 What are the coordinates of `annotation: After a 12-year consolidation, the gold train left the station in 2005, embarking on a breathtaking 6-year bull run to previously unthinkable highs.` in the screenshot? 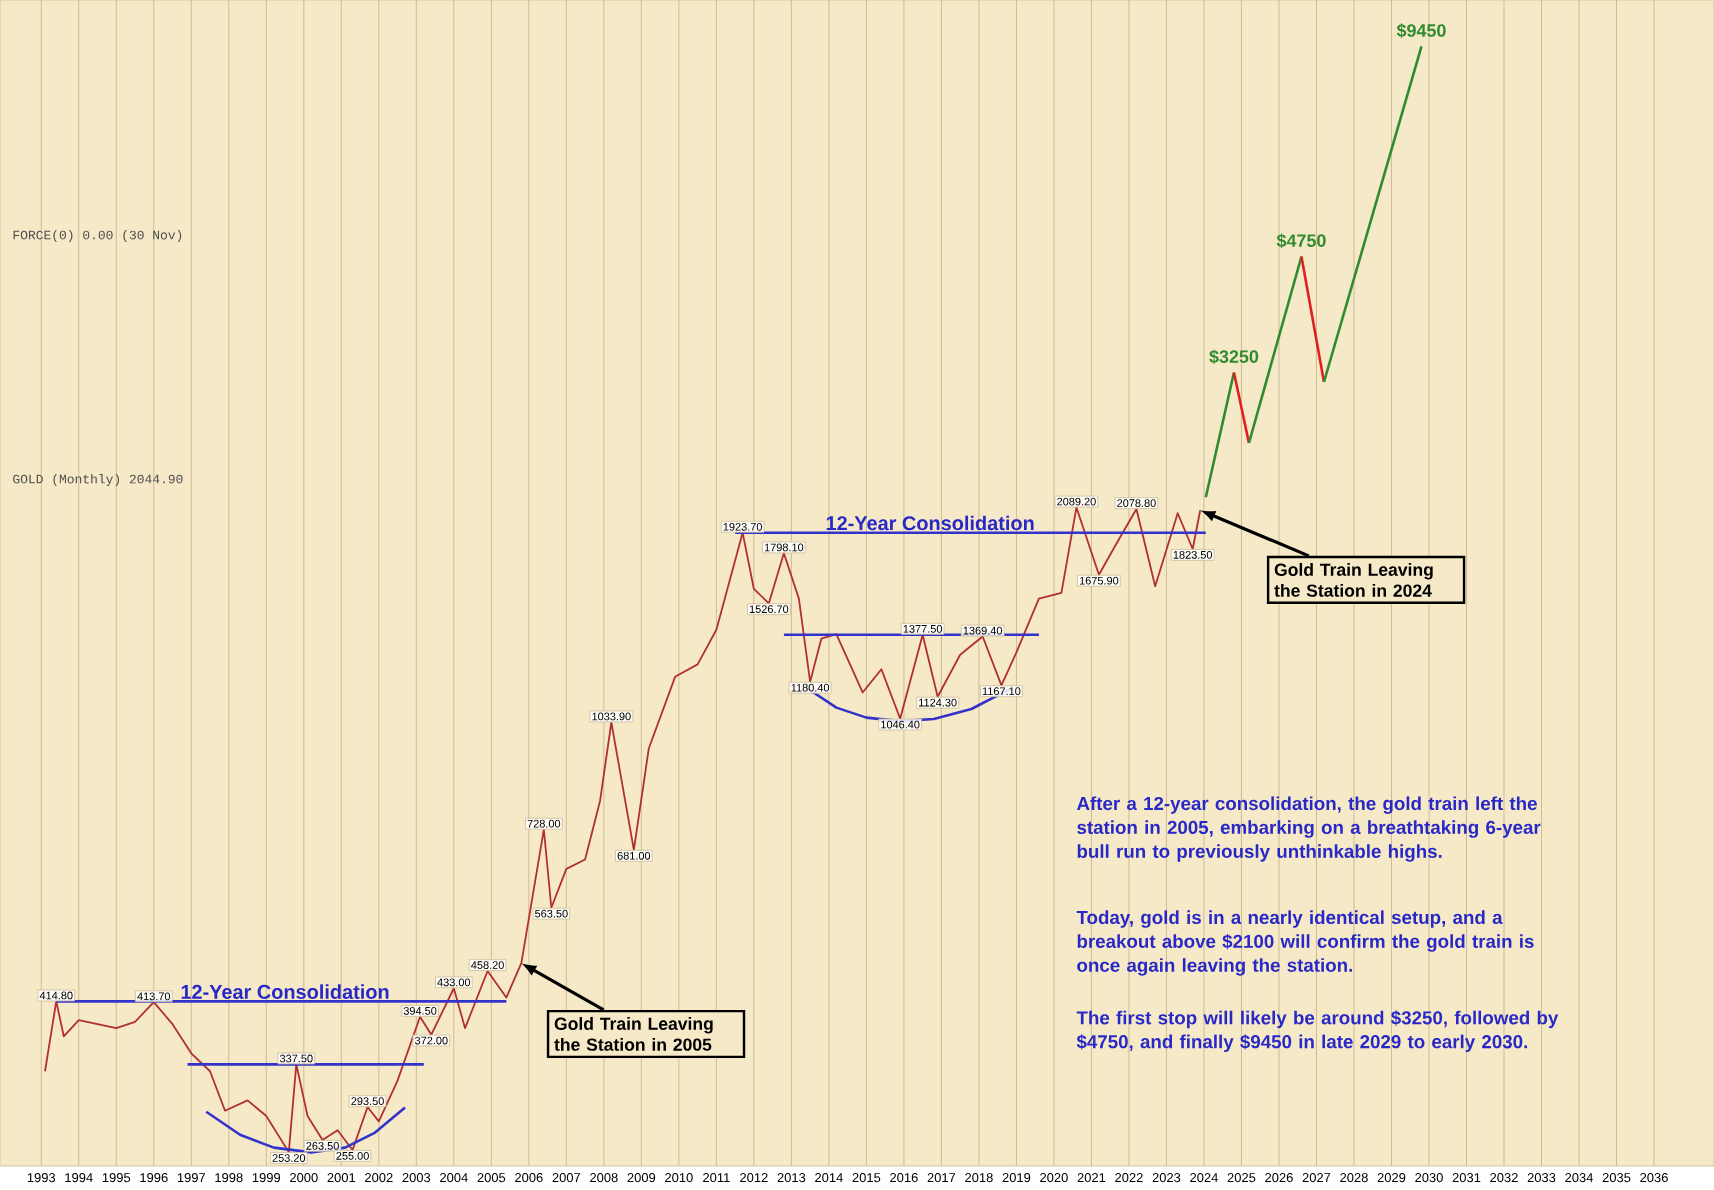 It's located at (1308, 829).